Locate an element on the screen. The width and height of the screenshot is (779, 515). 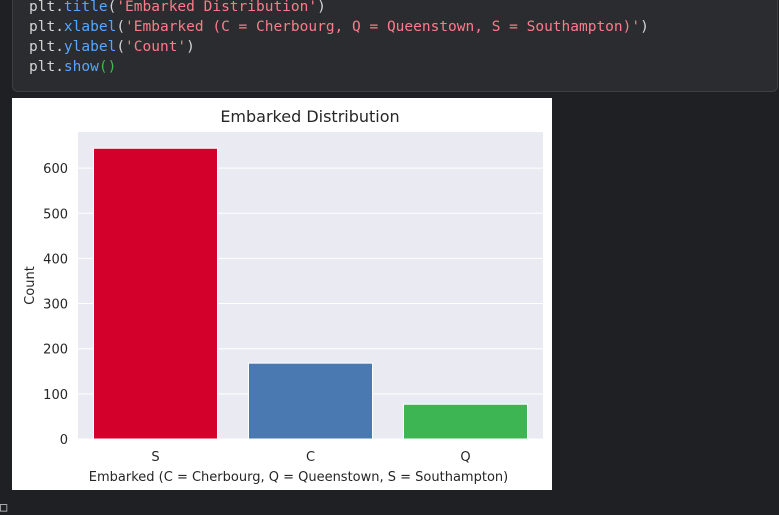
y-tick-label: 0 is located at coordinates (64, 440).